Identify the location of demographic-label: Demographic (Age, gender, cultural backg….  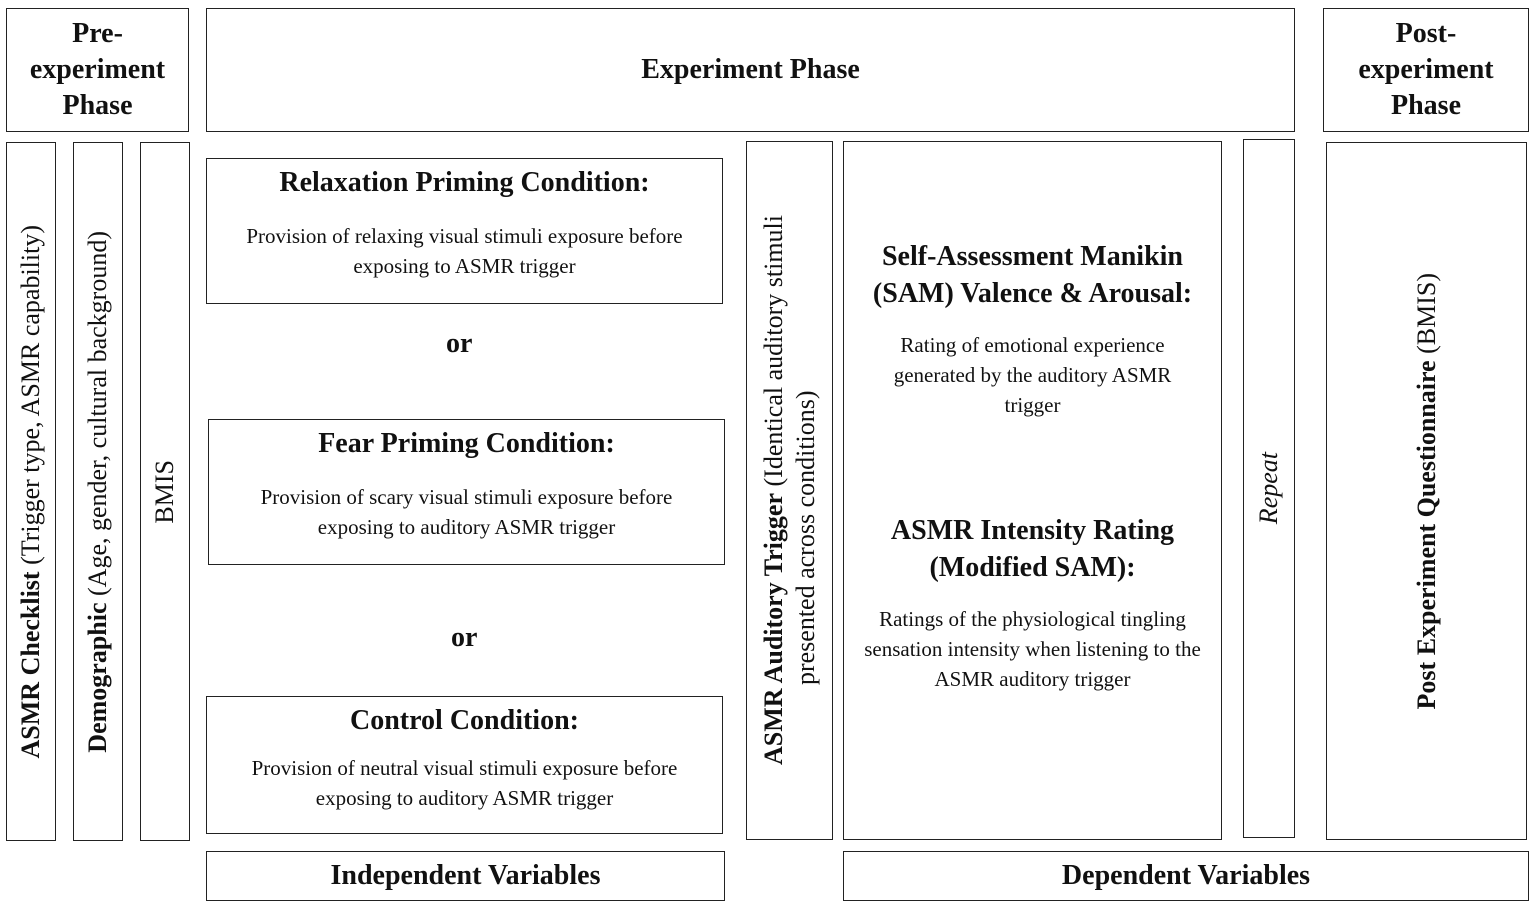
(97, 491).